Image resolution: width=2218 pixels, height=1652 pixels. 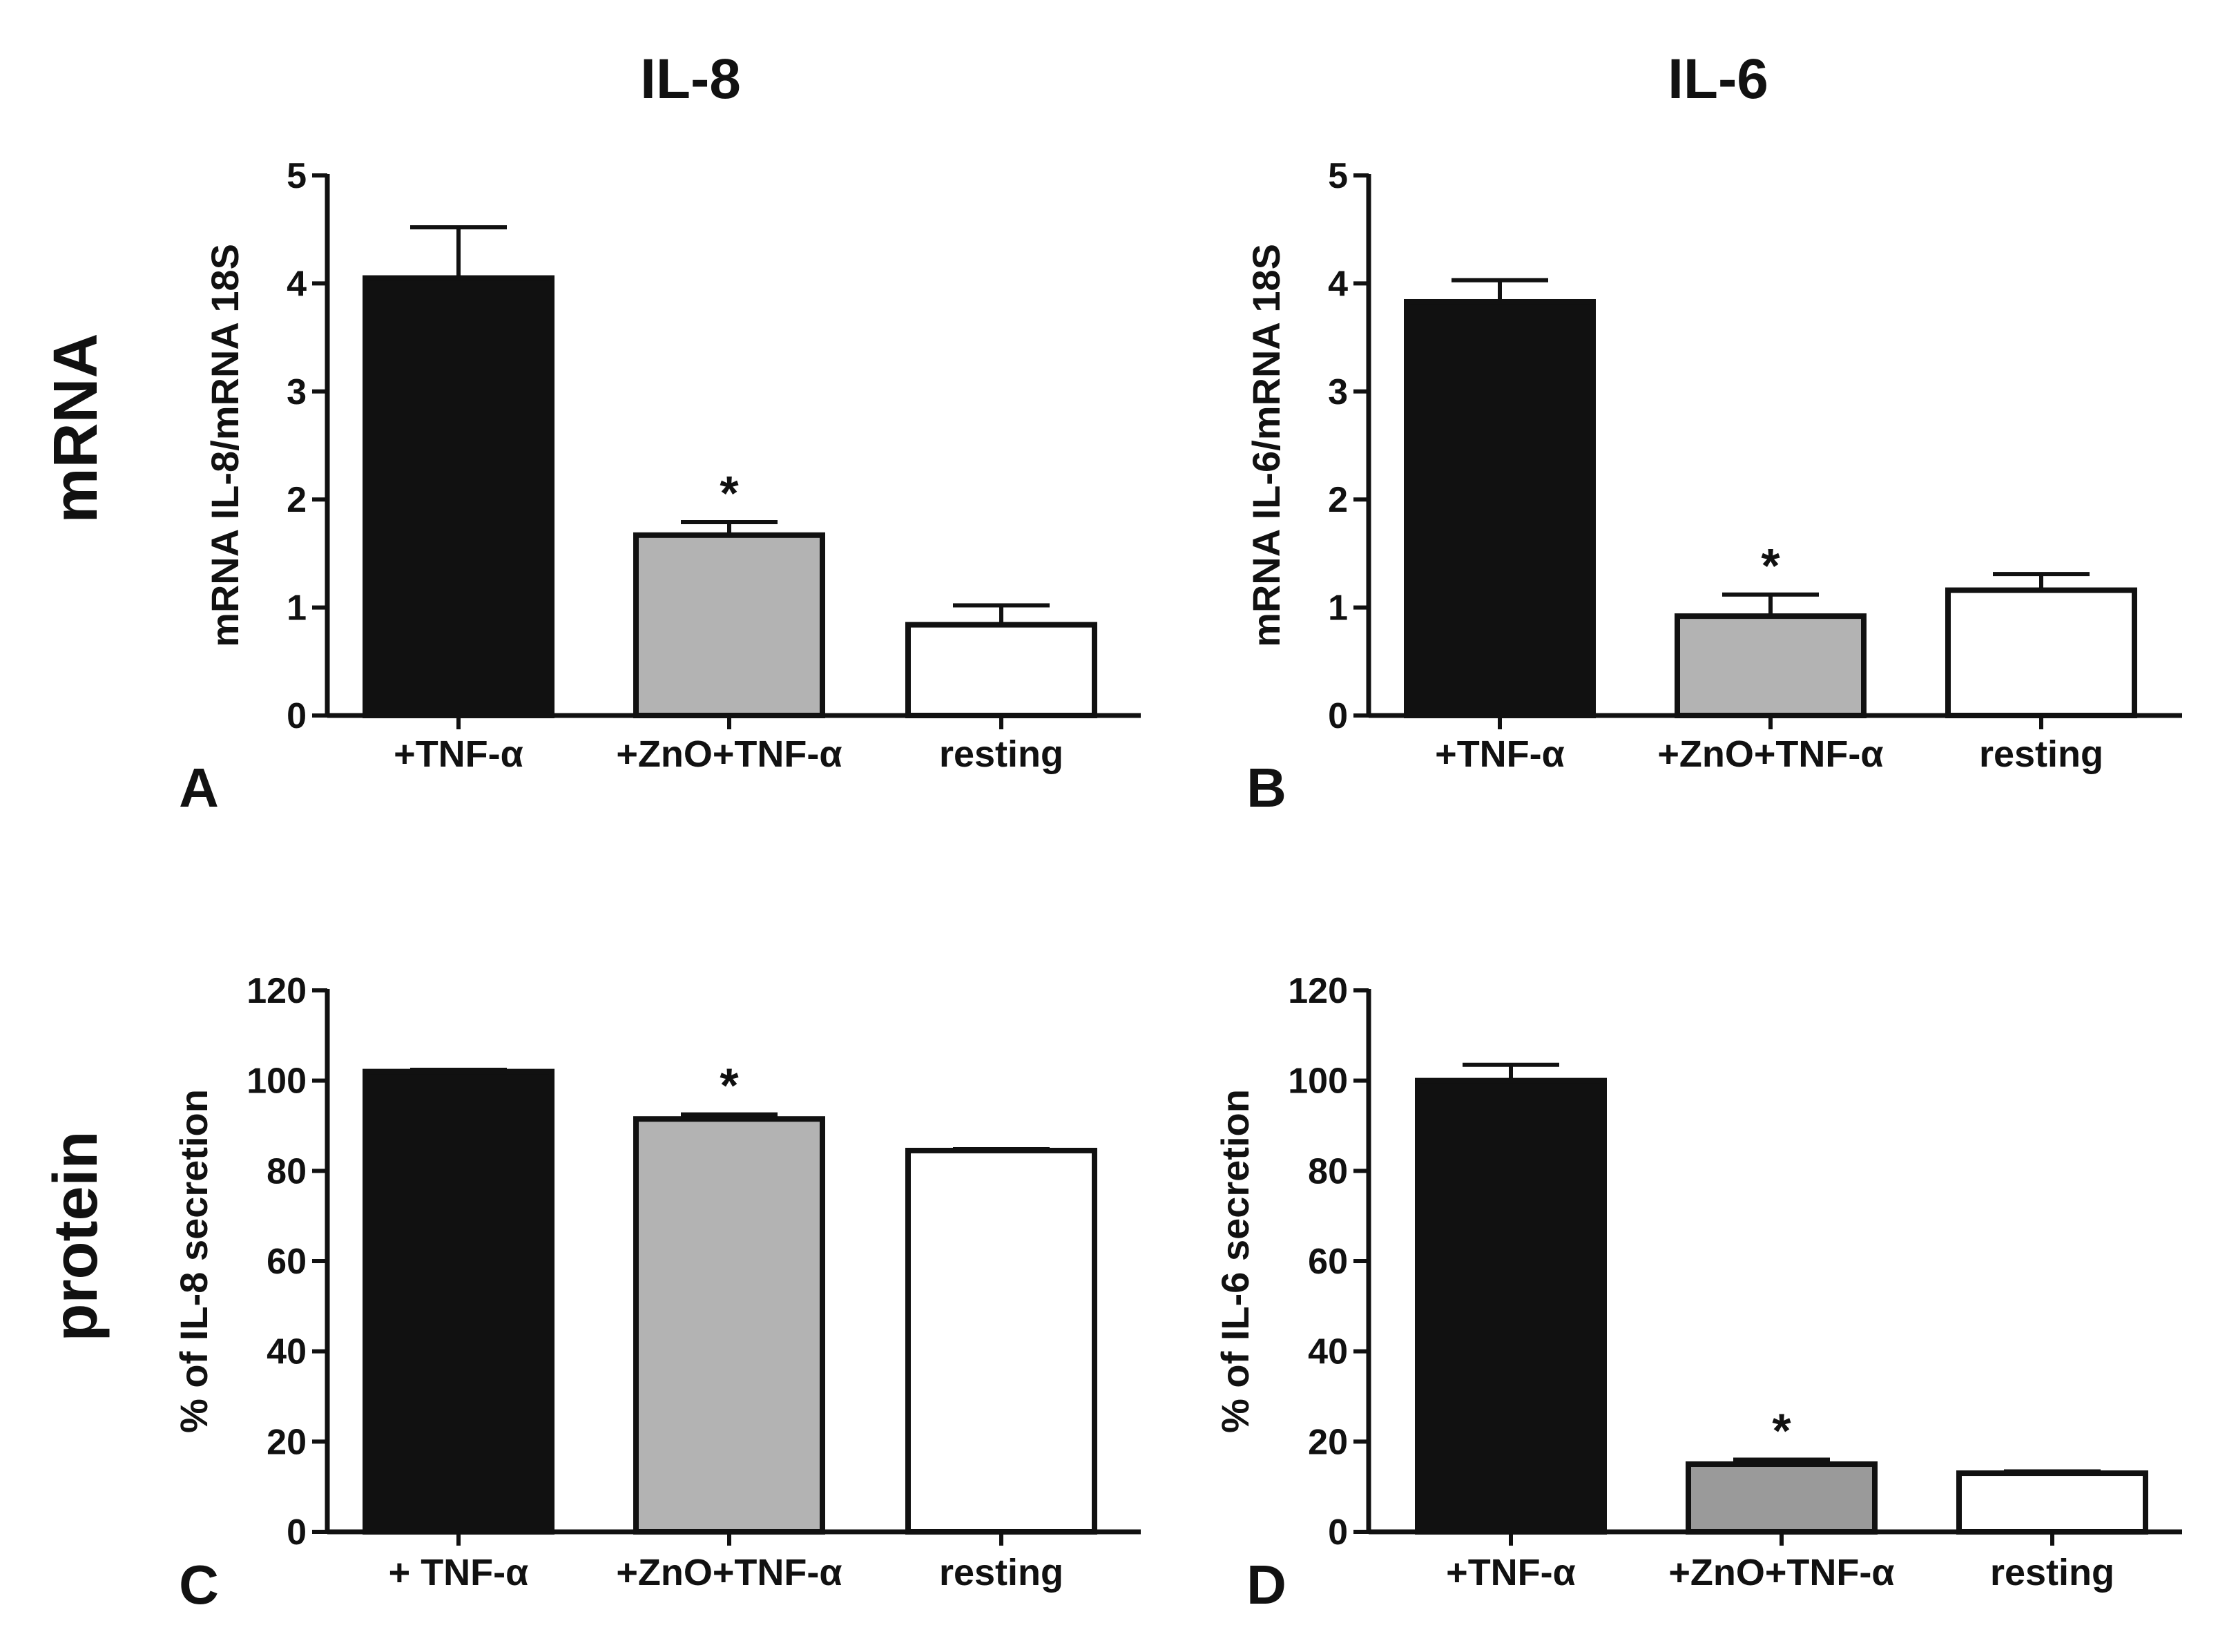 What do you see at coordinates (199, 787) in the screenshot?
I see `panel-label: A` at bounding box center [199, 787].